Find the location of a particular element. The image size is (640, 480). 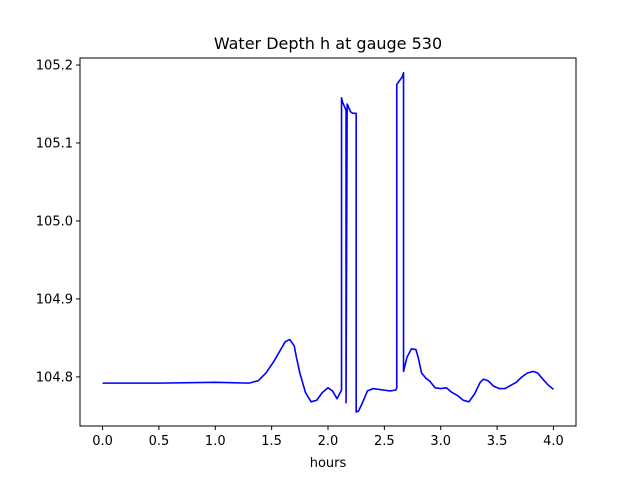

x-tick-label: 3.5 is located at coordinates (497, 441).